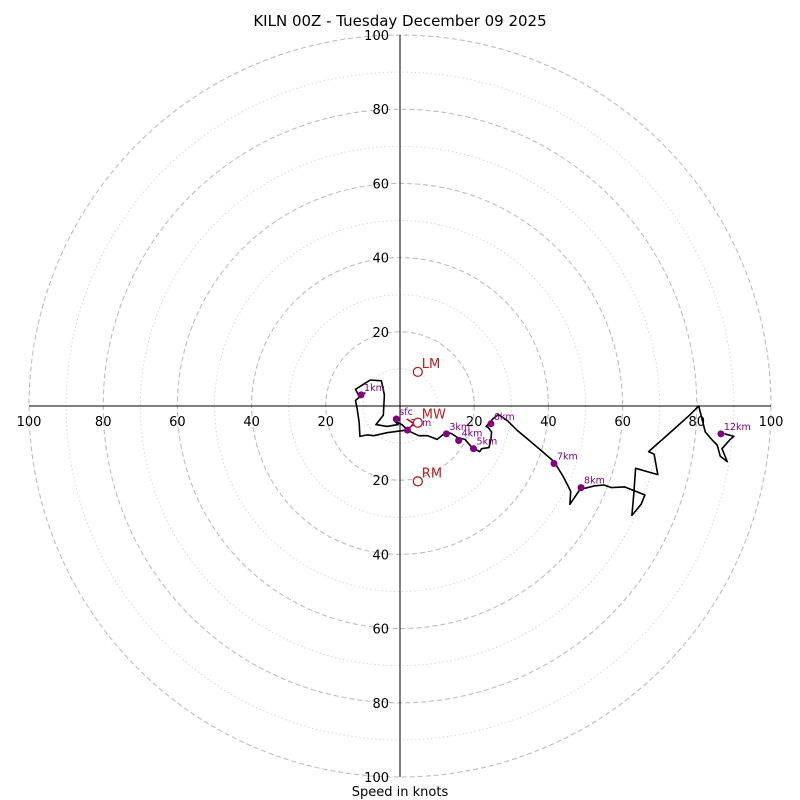  I want to click on storm-motion-label: LM, so click(431, 364).